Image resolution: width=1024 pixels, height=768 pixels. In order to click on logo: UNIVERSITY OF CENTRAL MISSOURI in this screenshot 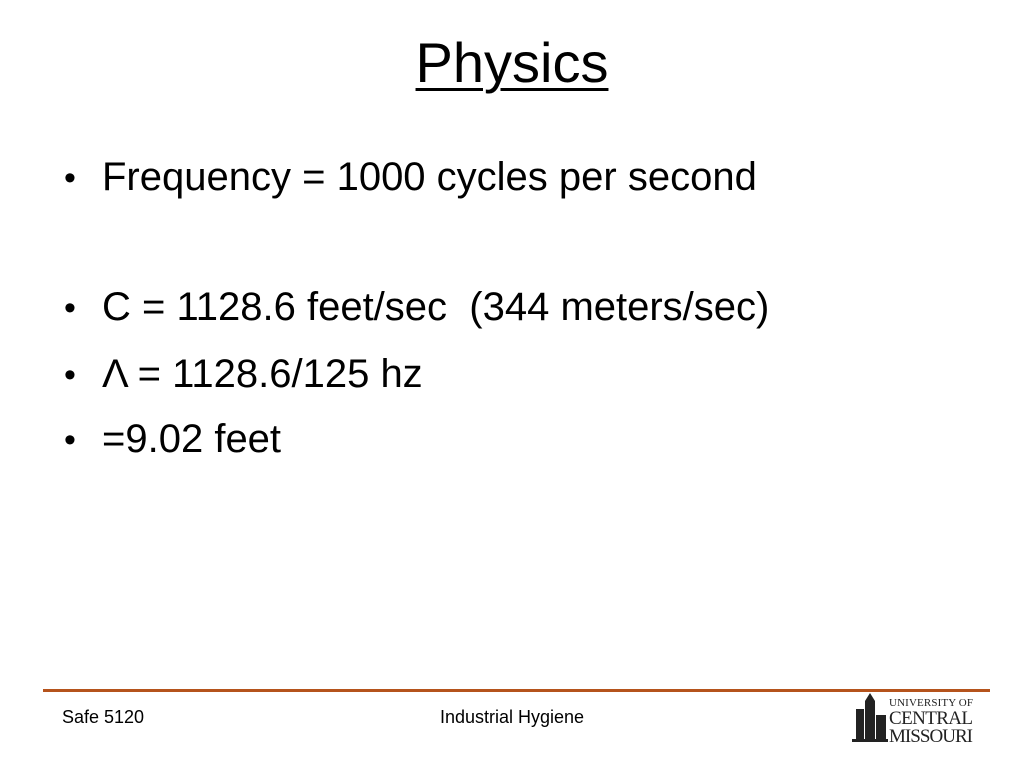, I will do `click(912, 719)`.